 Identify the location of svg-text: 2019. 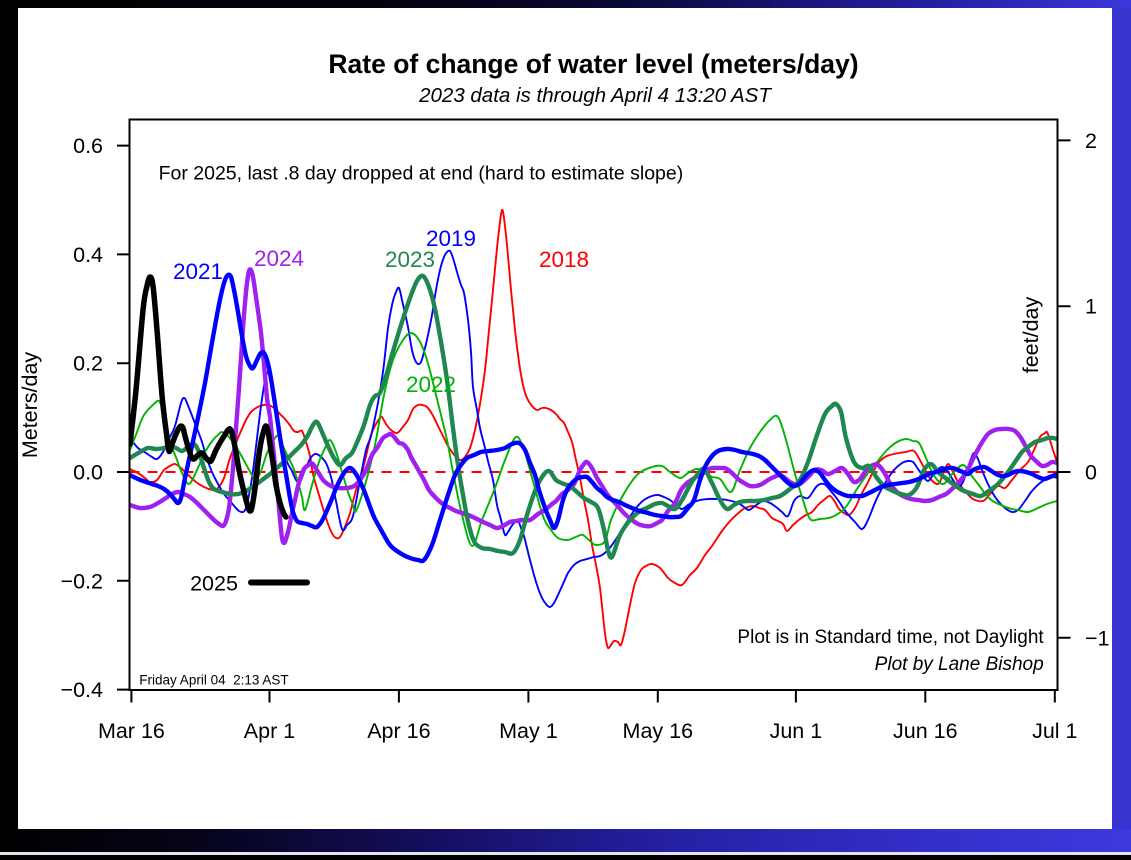
(451, 238).